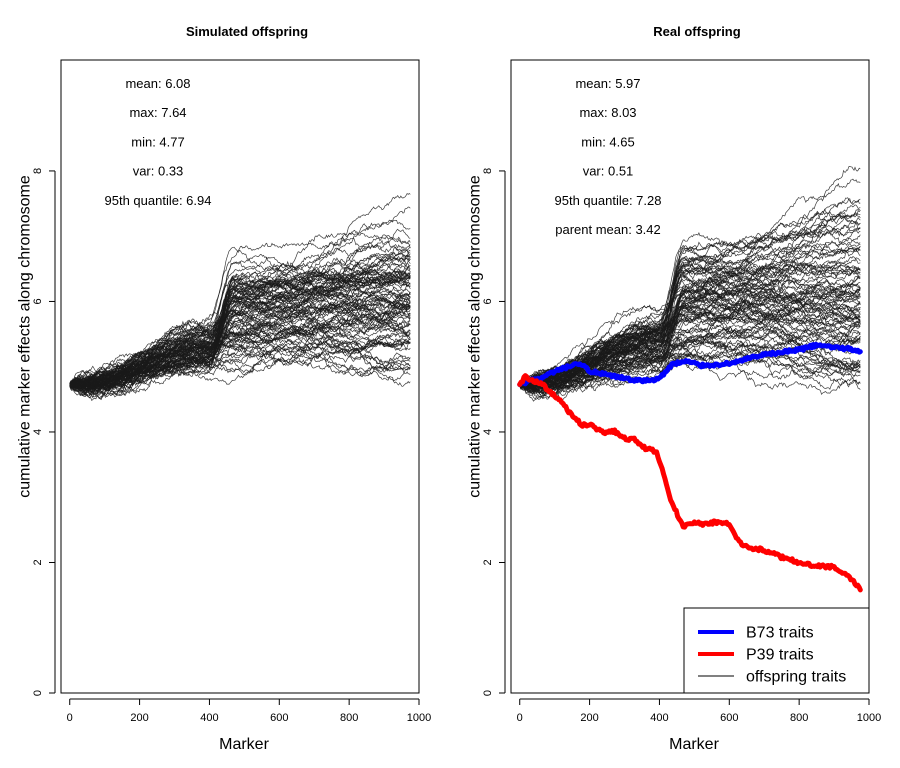 Image resolution: width=900 pixels, height=768 pixels. What do you see at coordinates (608, 171) in the screenshot?
I see `stat-text: var: 0.51` at bounding box center [608, 171].